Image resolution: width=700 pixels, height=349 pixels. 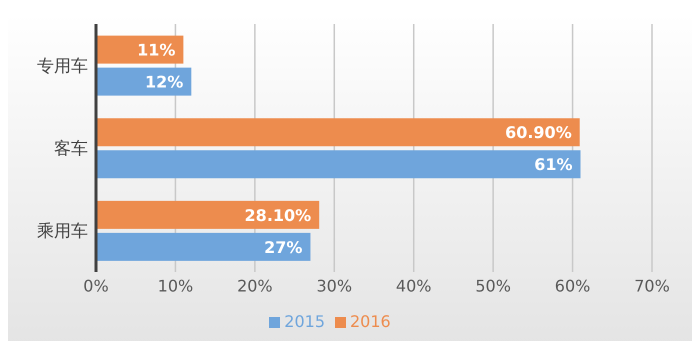 What do you see at coordinates (71, 149) in the screenshot?
I see `y-tick-label: 客车` at bounding box center [71, 149].